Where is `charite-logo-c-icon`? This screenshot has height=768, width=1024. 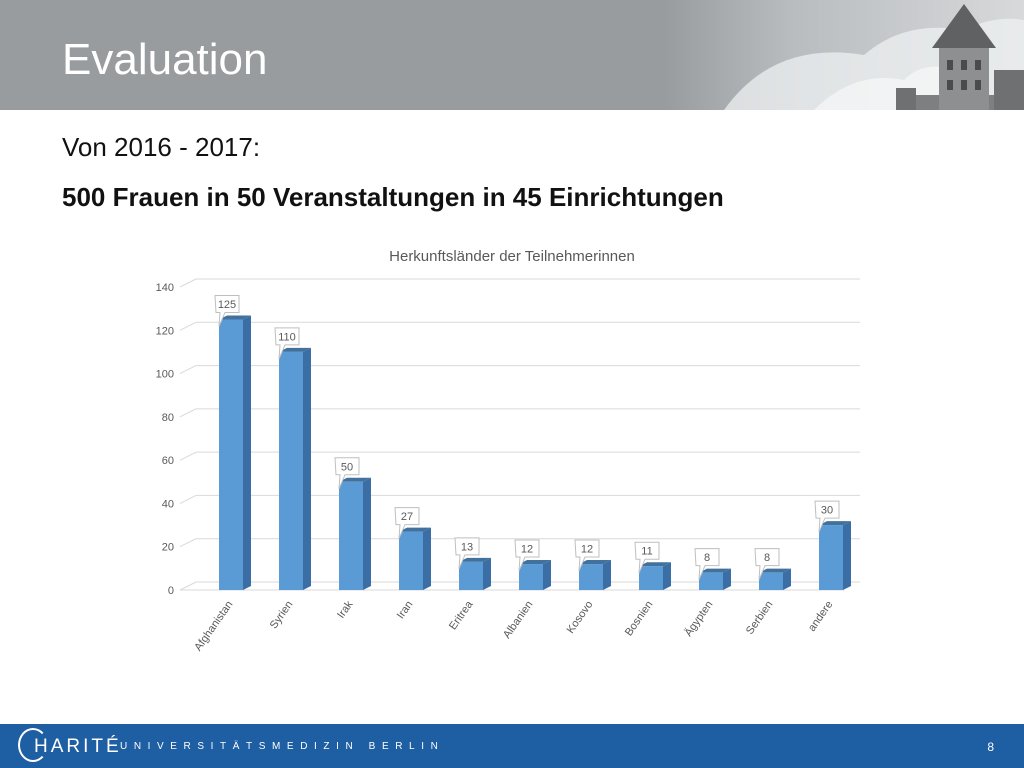
charite-logo-c-icon is located at coordinates (33, 745).